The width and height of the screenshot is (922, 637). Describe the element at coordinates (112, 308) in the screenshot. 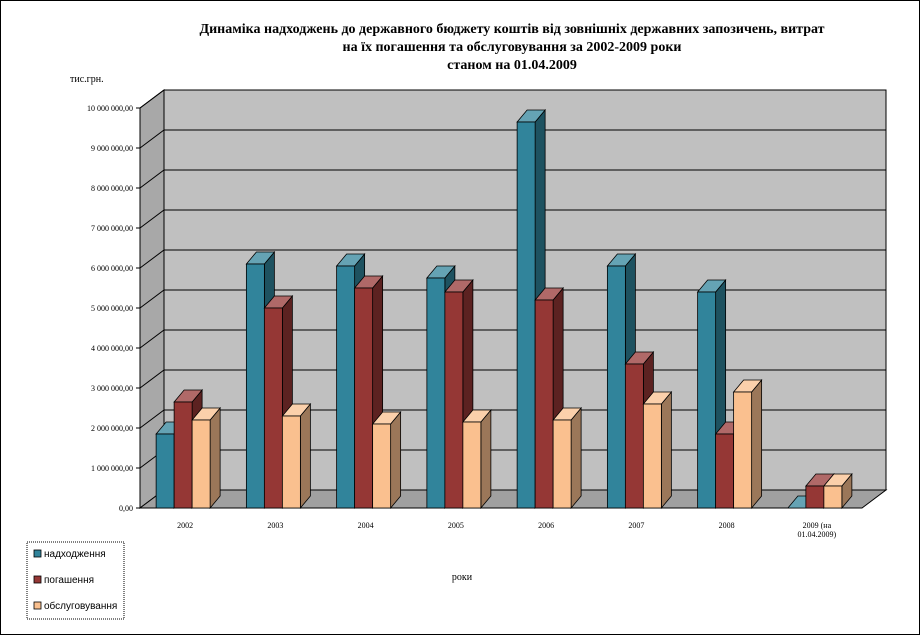

I see `y-tick-label: 5 000 000,00` at that location.